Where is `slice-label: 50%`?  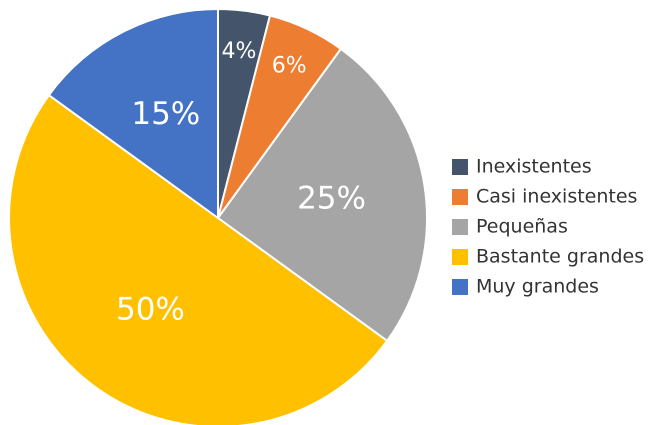 slice-label: 50% is located at coordinates (150, 309).